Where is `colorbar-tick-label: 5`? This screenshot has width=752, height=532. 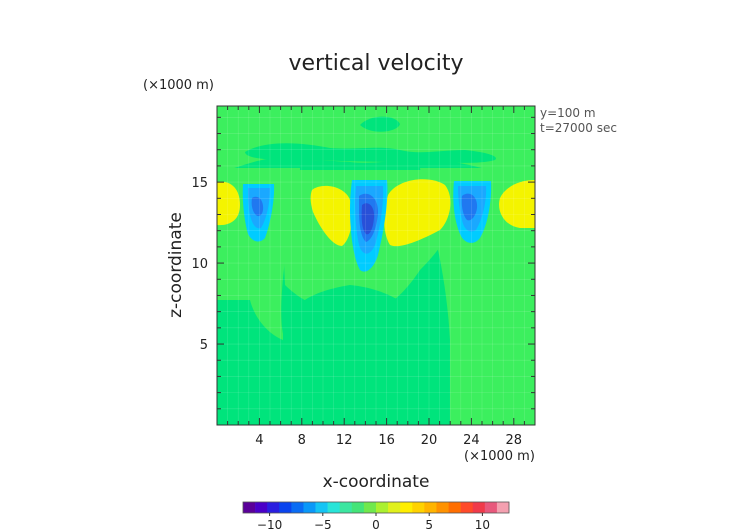
colorbar-tick-label: 5 is located at coordinates (429, 525).